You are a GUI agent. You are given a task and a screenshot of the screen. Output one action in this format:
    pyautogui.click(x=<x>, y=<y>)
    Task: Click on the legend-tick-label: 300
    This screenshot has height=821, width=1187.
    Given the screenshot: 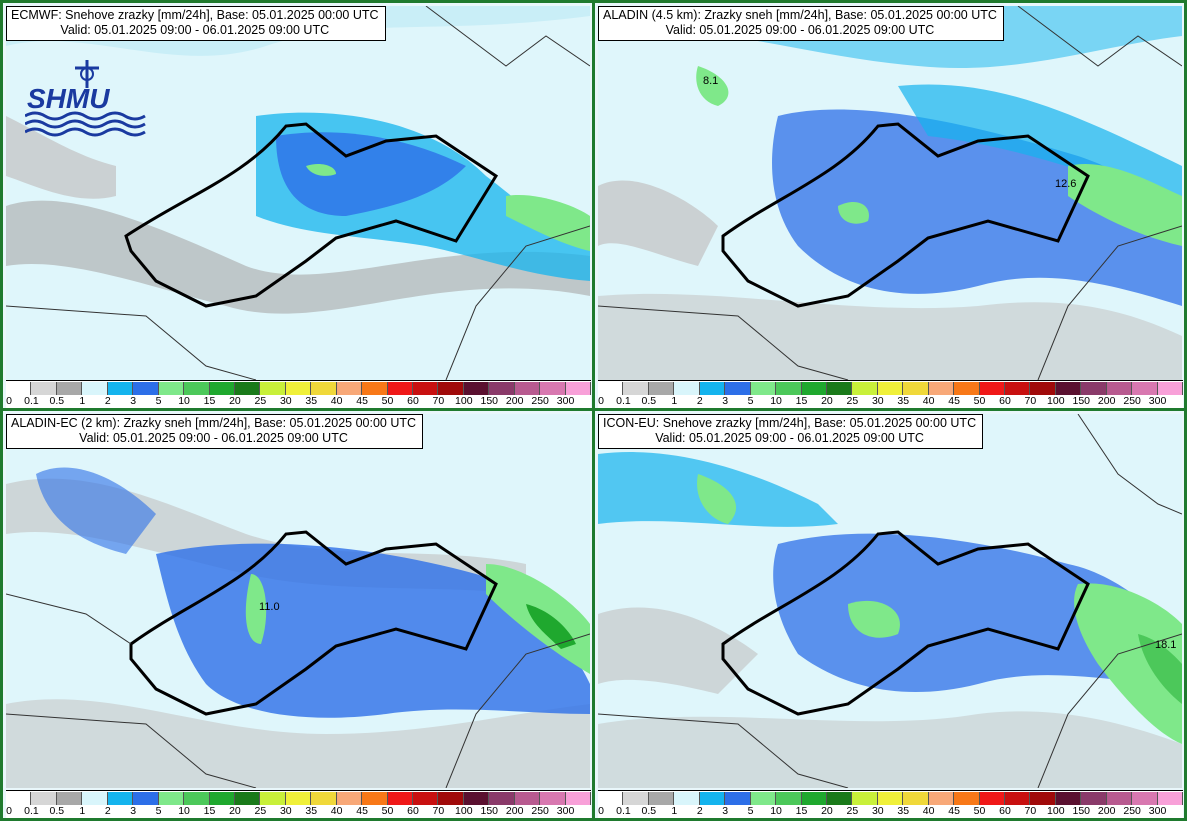 What is the action you would take?
    pyautogui.click(x=565, y=401)
    